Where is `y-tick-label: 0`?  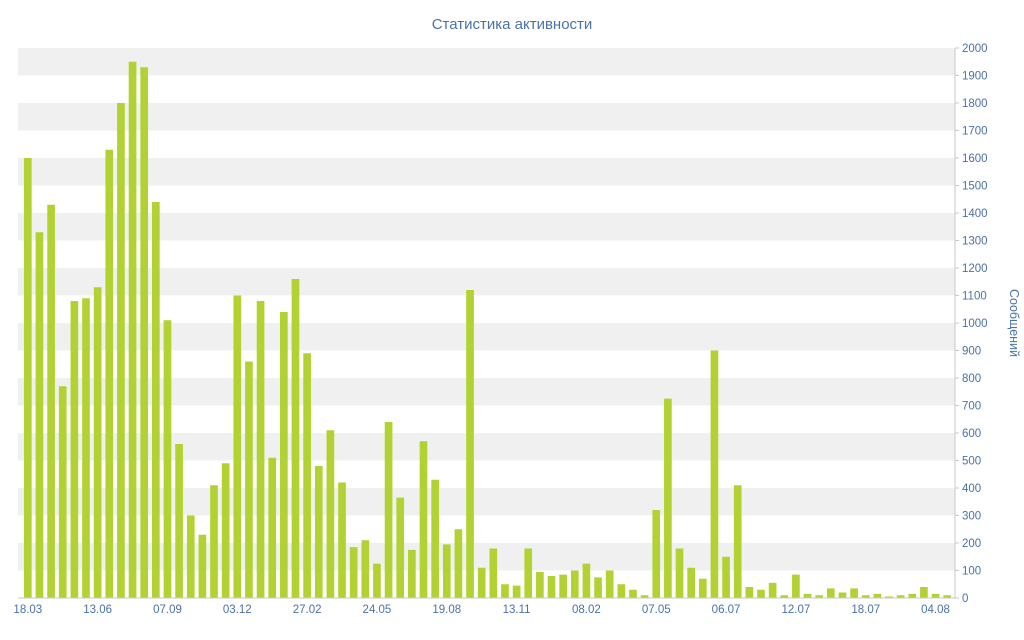 y-tick-label: 0 is located at coordinates (965, 599).